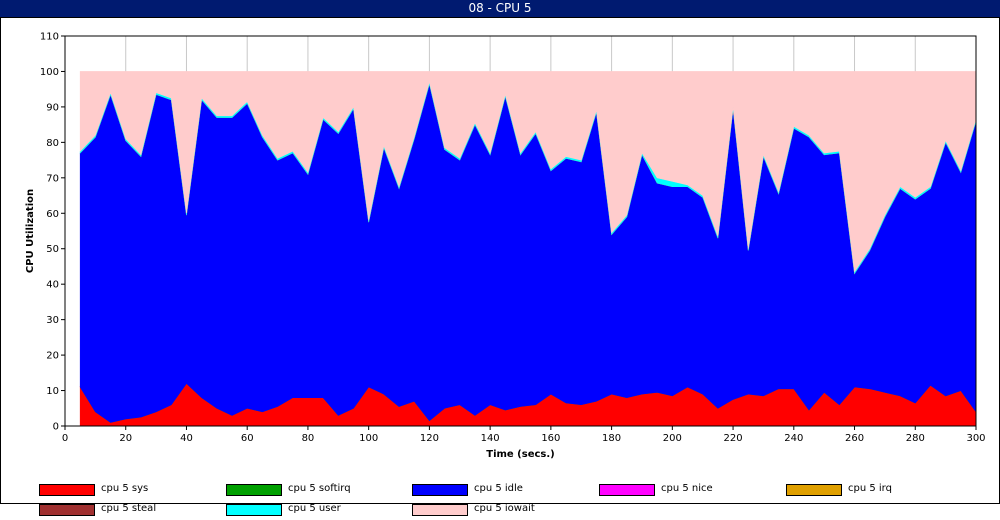 This screenshot has width=1000, height=520. Describe the element at coordinates (520, 454) in the screenshot. I see `x-axis-label: Time (secs.)` at that location.